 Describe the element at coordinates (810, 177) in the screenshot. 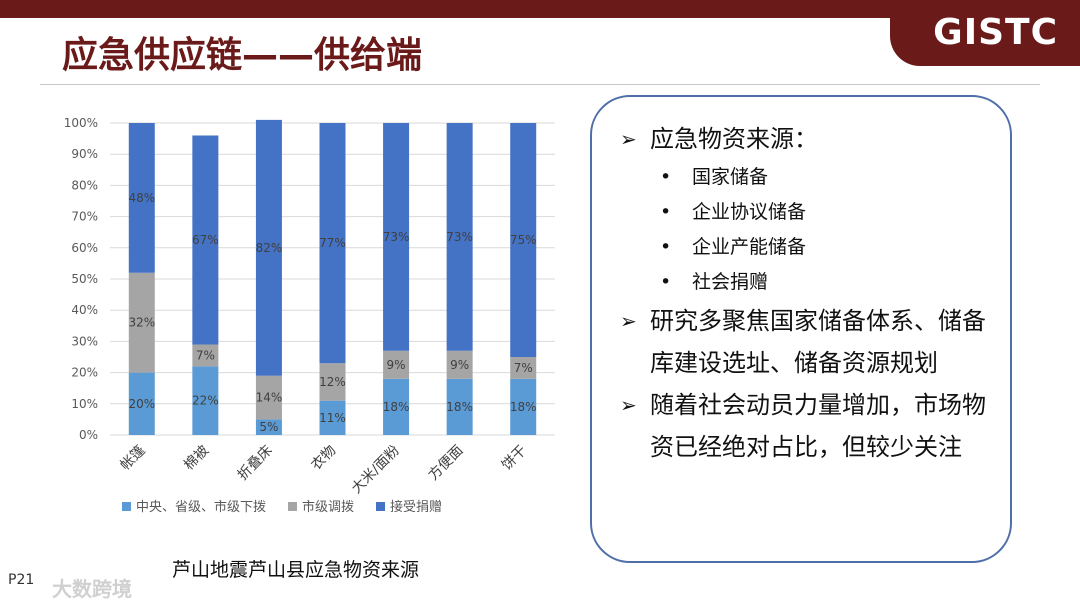

I see `panel-sub-item: • 国家储备` at that location.